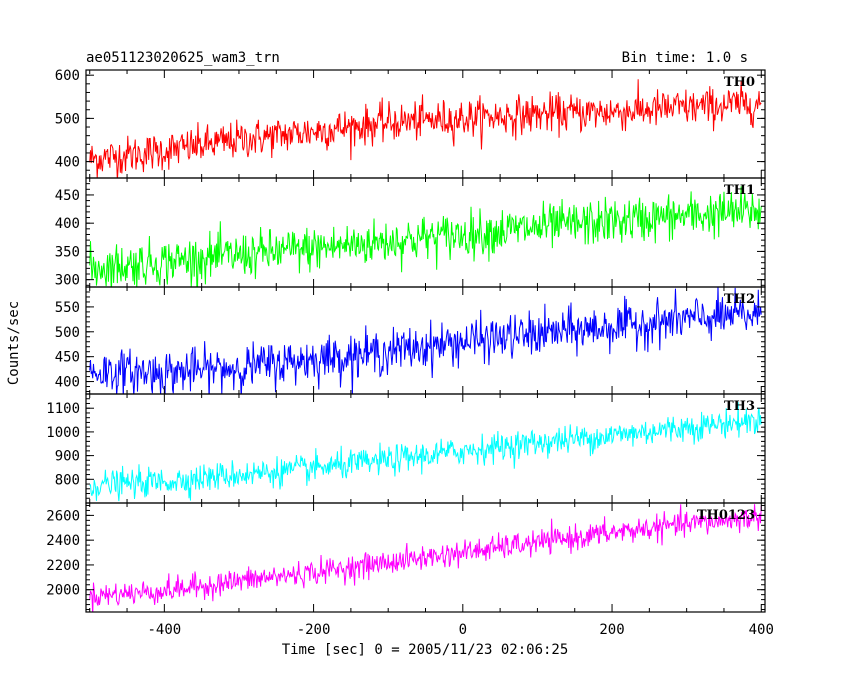 The image size is (850, 680). Describe the element at coordinates (63, 516) in the screenshot. I see `y-tick-label: 2600` at that location.